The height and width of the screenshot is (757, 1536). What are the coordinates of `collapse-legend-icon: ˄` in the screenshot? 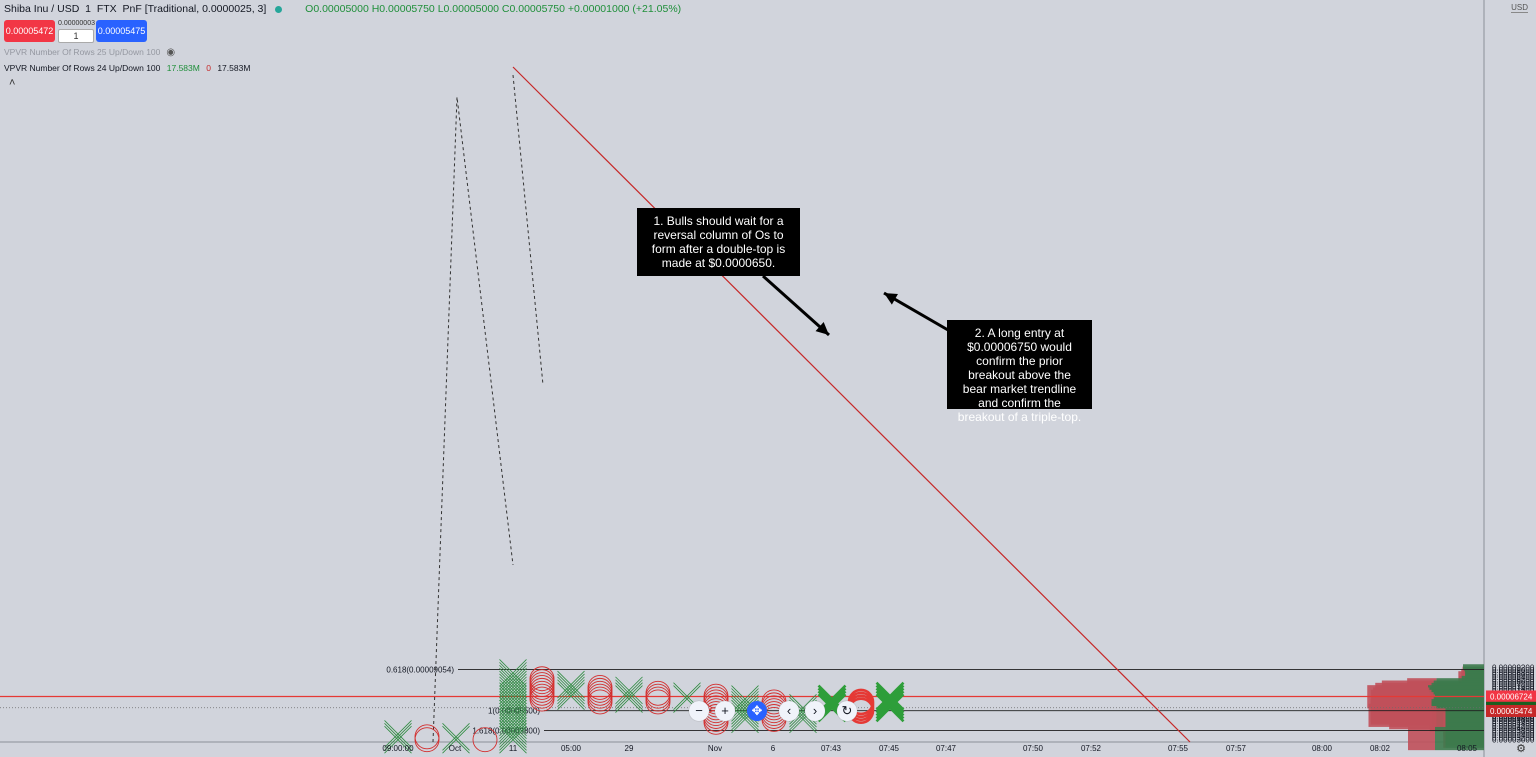 It's located at (12, 83).